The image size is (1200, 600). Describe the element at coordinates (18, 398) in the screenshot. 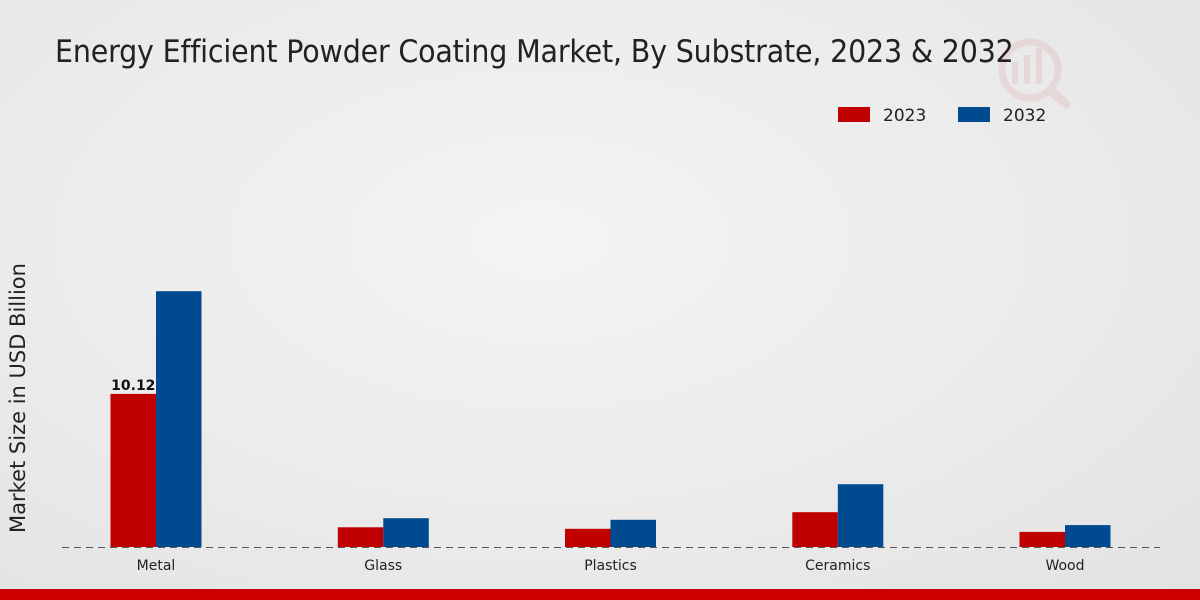

I see `y-axis-label: Market Size in USD Billion` at that location.